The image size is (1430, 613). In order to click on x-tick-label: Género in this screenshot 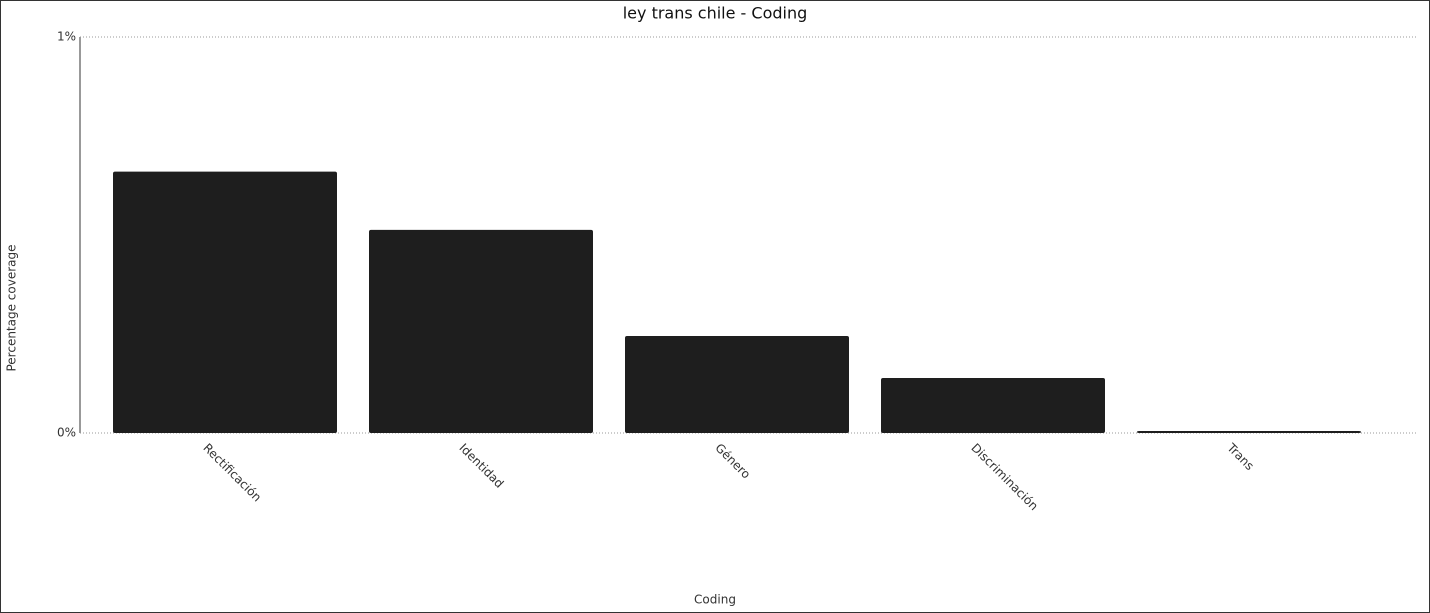, I will do `click(732, 461)`.